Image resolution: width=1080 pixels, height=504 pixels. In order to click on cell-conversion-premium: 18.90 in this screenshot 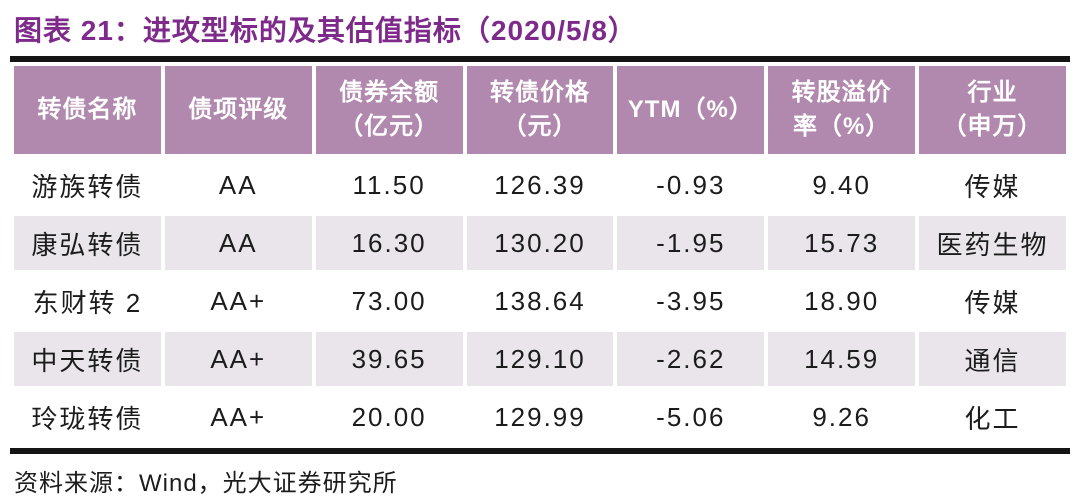, I will do `click(842, 301)`.